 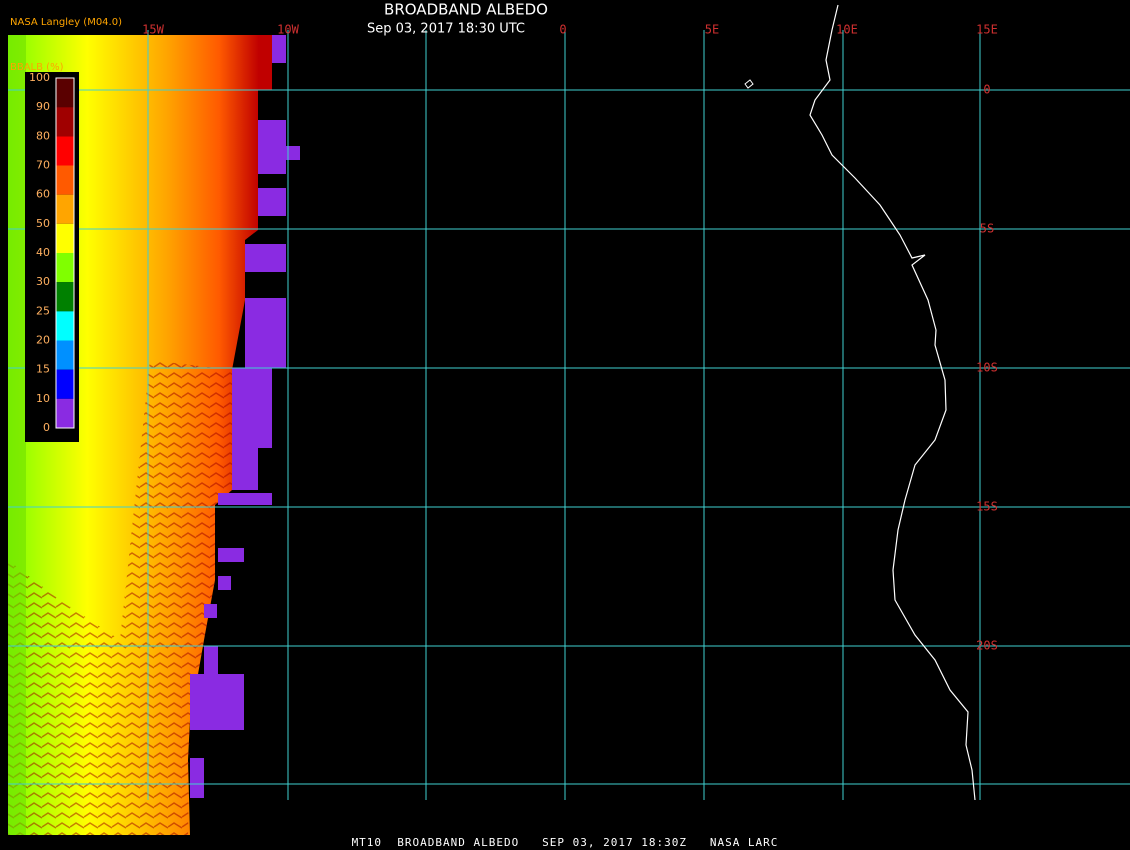 I want to click on longitude-label: 15E, so click(x=987, y=30).